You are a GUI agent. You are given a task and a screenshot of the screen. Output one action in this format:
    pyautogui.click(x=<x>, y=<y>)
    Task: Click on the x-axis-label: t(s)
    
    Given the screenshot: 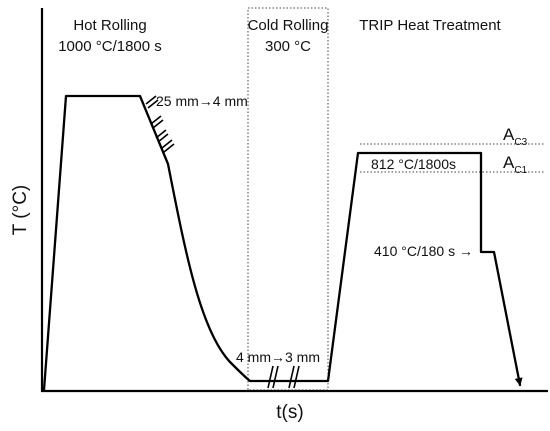 What is the action you would take?
    pyautogui.click(x=289, y=412)
    